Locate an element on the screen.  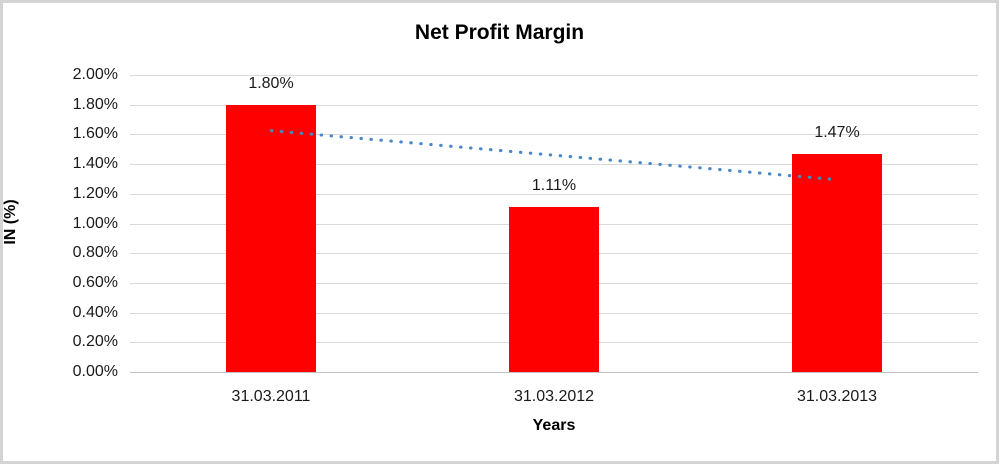
y-tick-label: 2.00% is located at coordinates (95, 74).